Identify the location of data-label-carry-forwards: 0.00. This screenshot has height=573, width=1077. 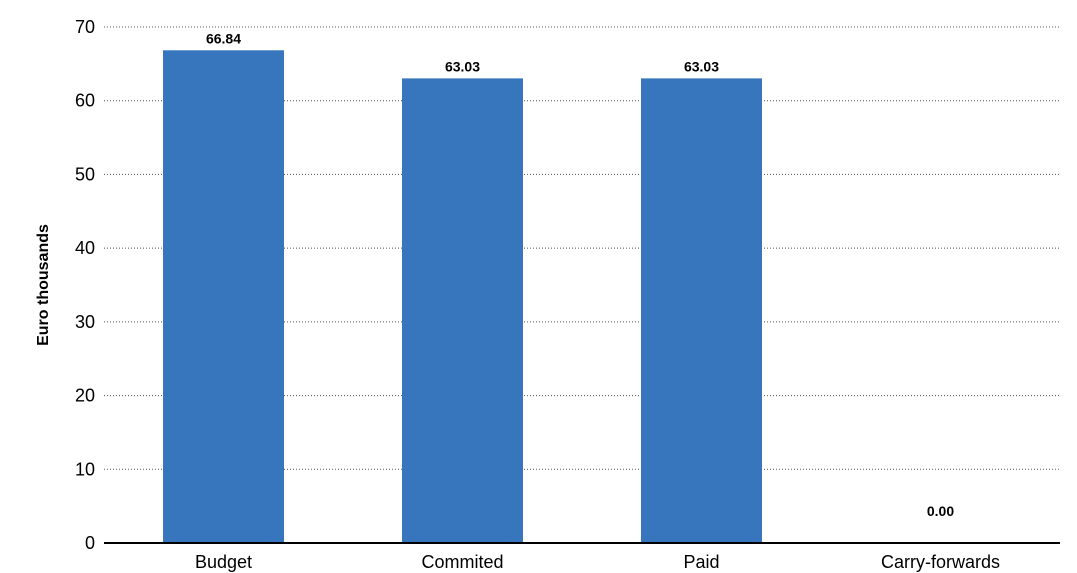
(940, 511).